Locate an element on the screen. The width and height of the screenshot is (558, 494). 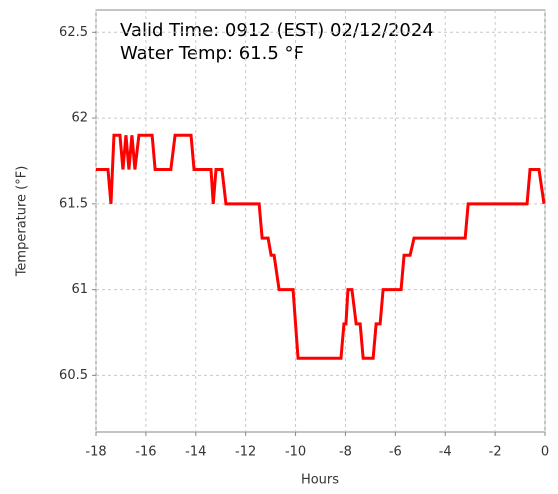
x-tick-label: -10 is located at coordinates (295, 452).